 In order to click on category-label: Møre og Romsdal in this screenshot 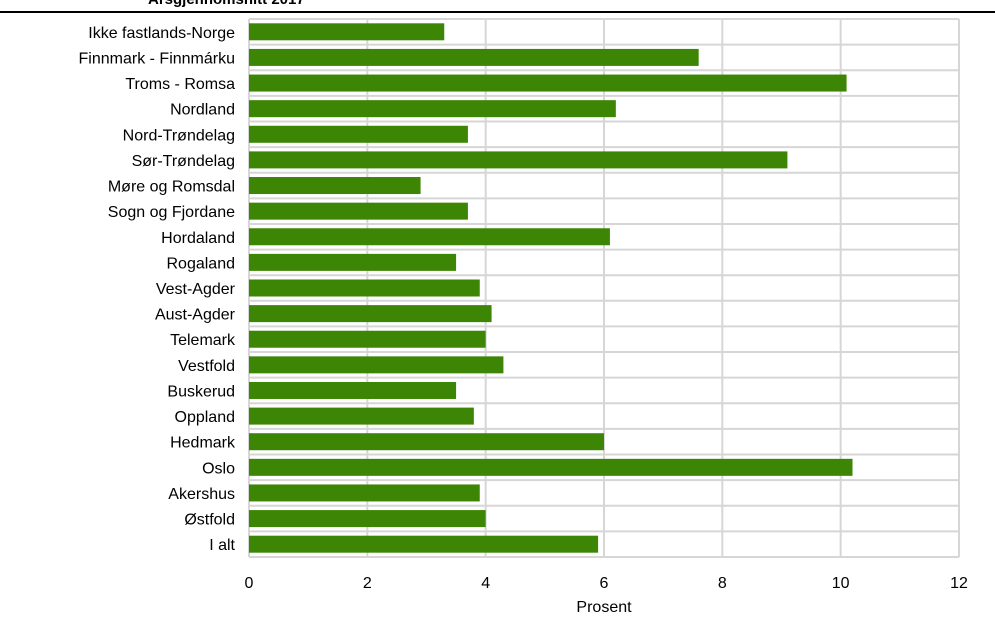, I will do `click(171, 187)`.